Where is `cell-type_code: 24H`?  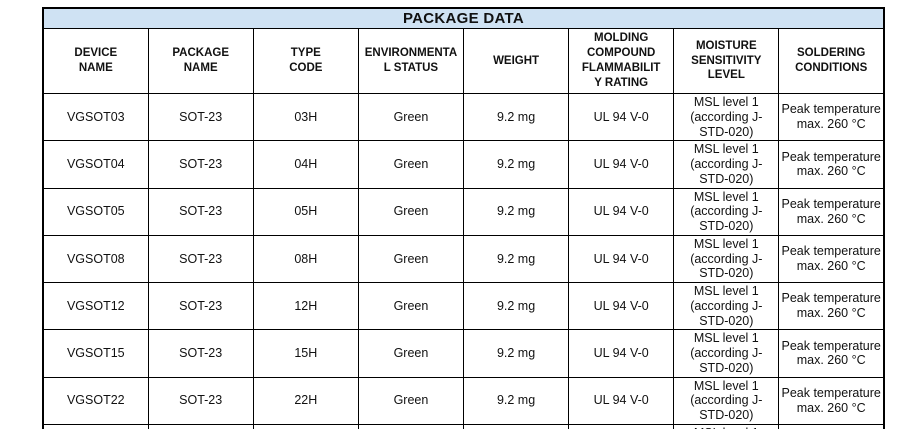
cell-type_code: 24H is located at coordinates (305, 426).